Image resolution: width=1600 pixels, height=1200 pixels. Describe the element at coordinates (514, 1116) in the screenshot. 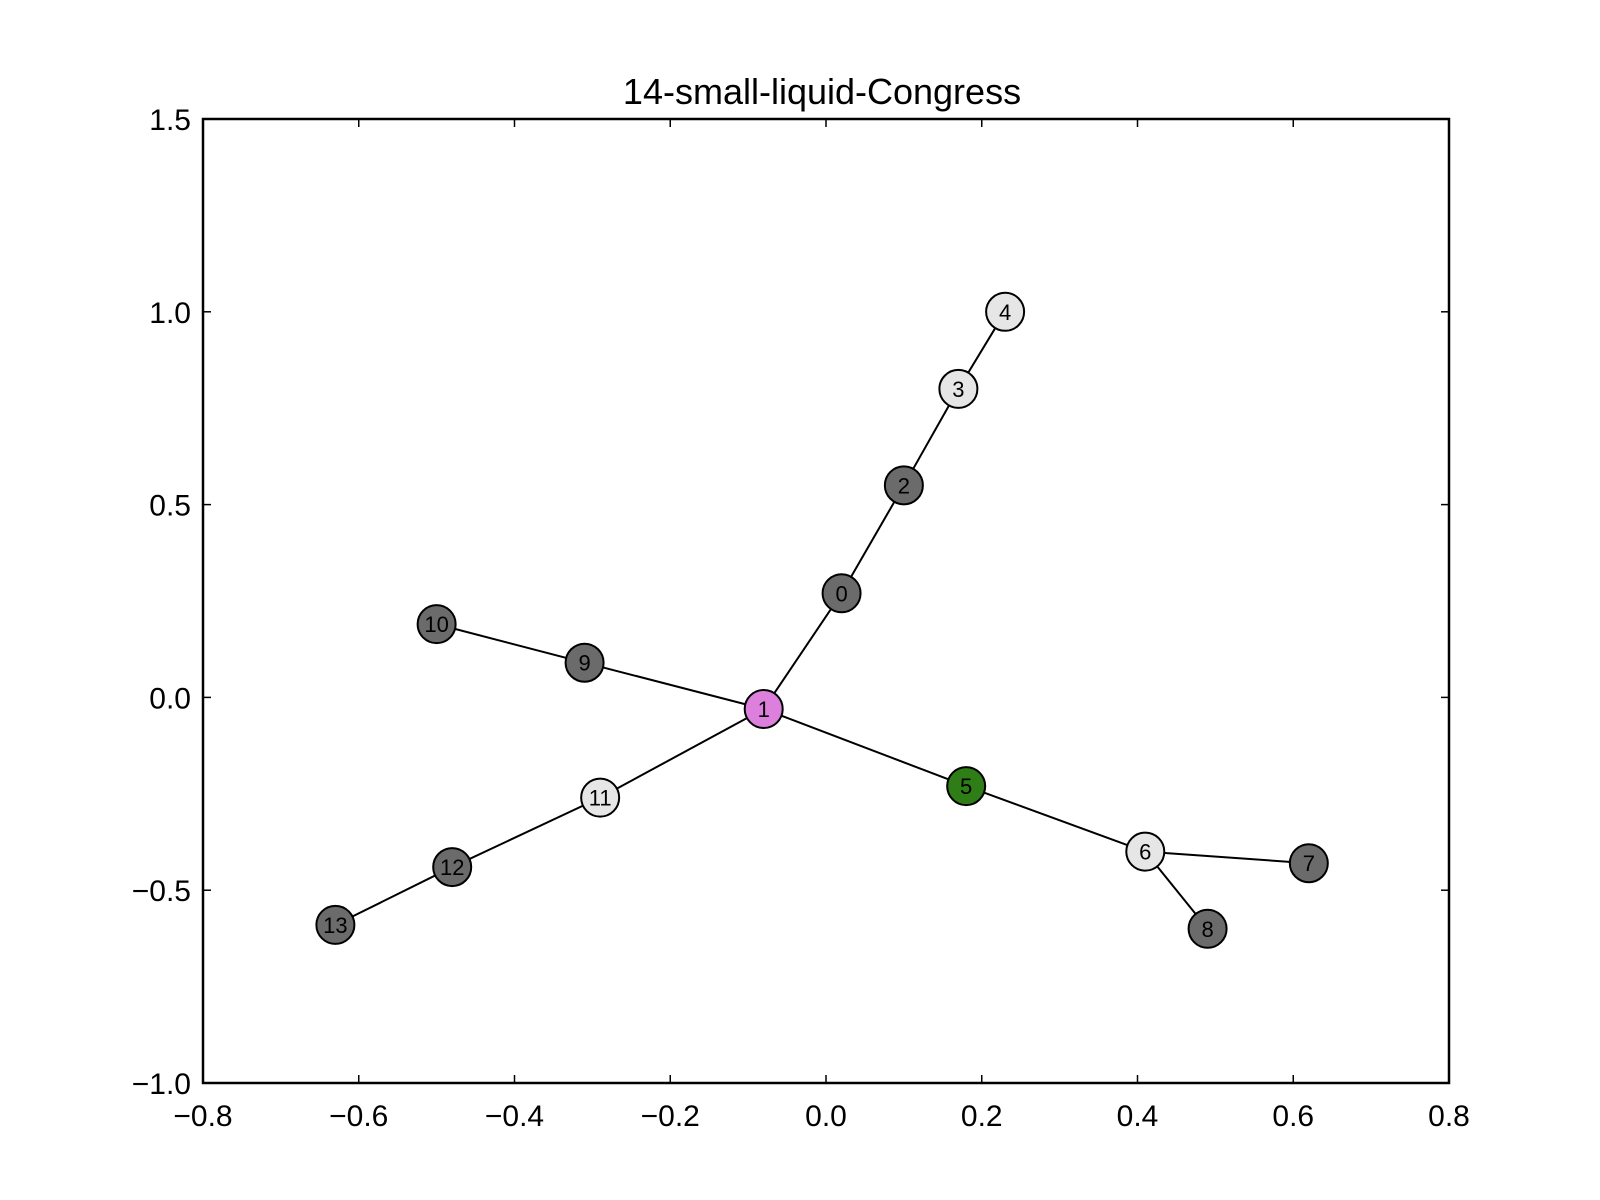

I see `x-tick-label: −0.4` at that location.